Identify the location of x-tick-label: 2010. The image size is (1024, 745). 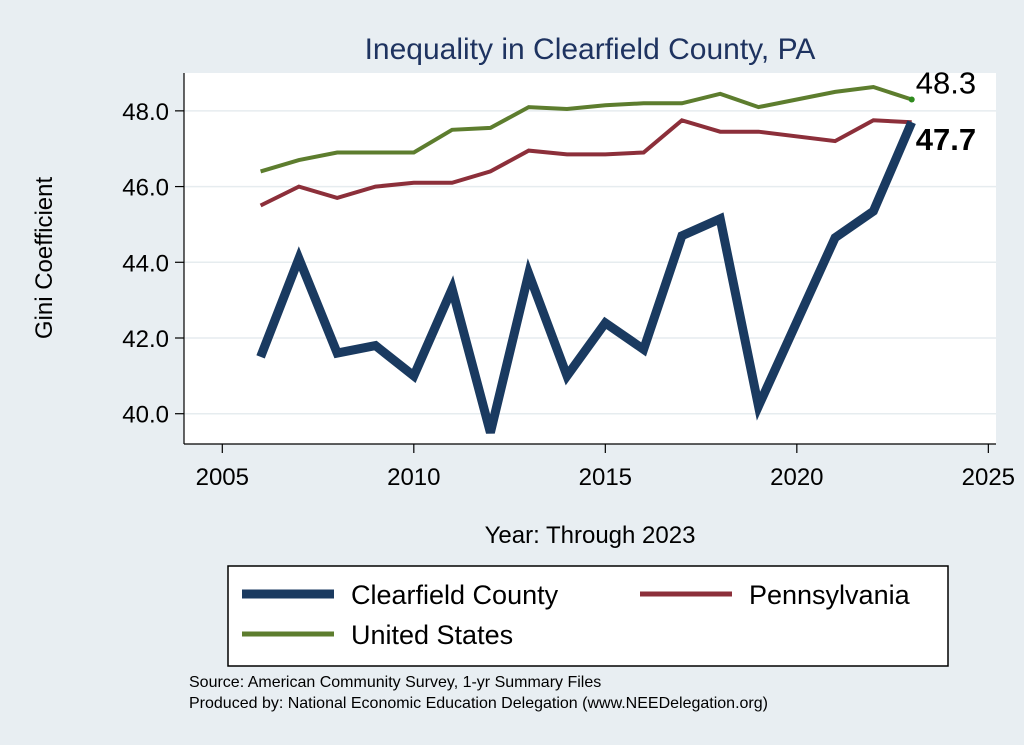
(413, 477).